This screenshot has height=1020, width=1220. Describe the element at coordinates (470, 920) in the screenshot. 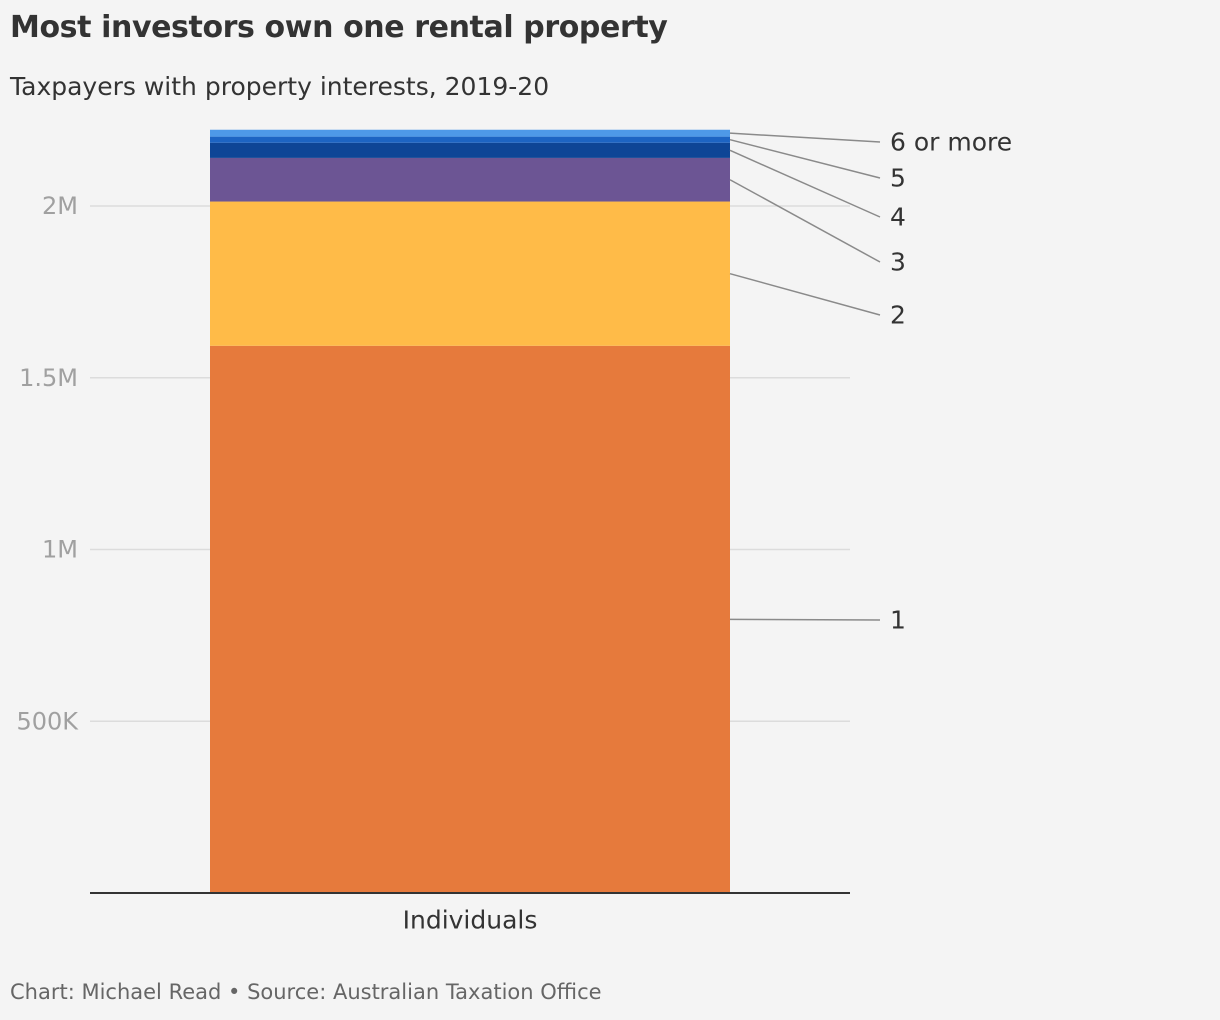

I see `x-category-label: Individuals` at that location.